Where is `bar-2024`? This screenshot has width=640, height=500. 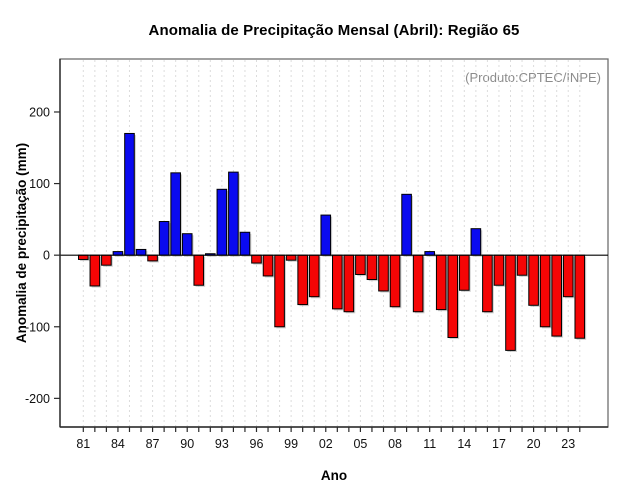 bar-2024 is located at coordinates (580, 296).